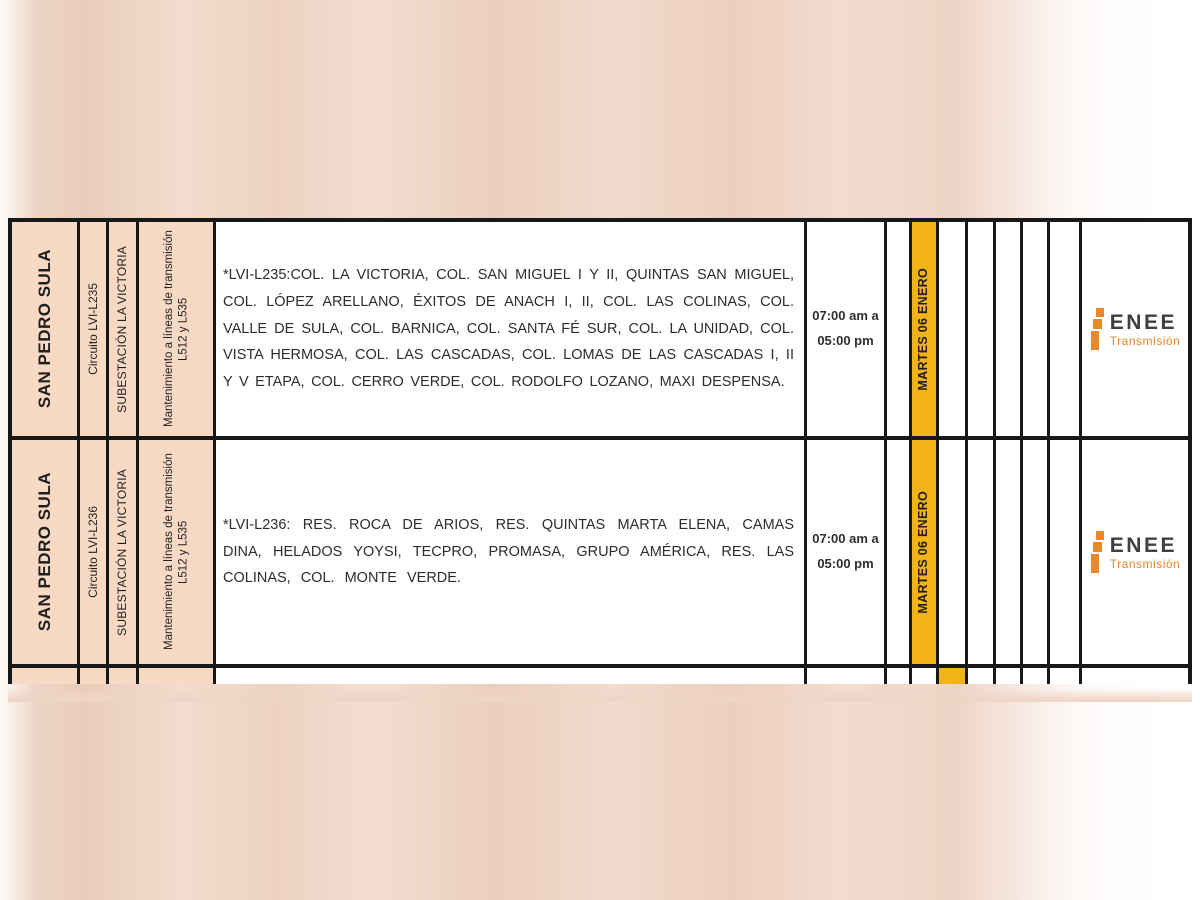 This screenshot has height=900, width=1200. What do you see at coordinates (46, 676) in the screenshot?
I see `city-cell` at bounding box center [46, 676].